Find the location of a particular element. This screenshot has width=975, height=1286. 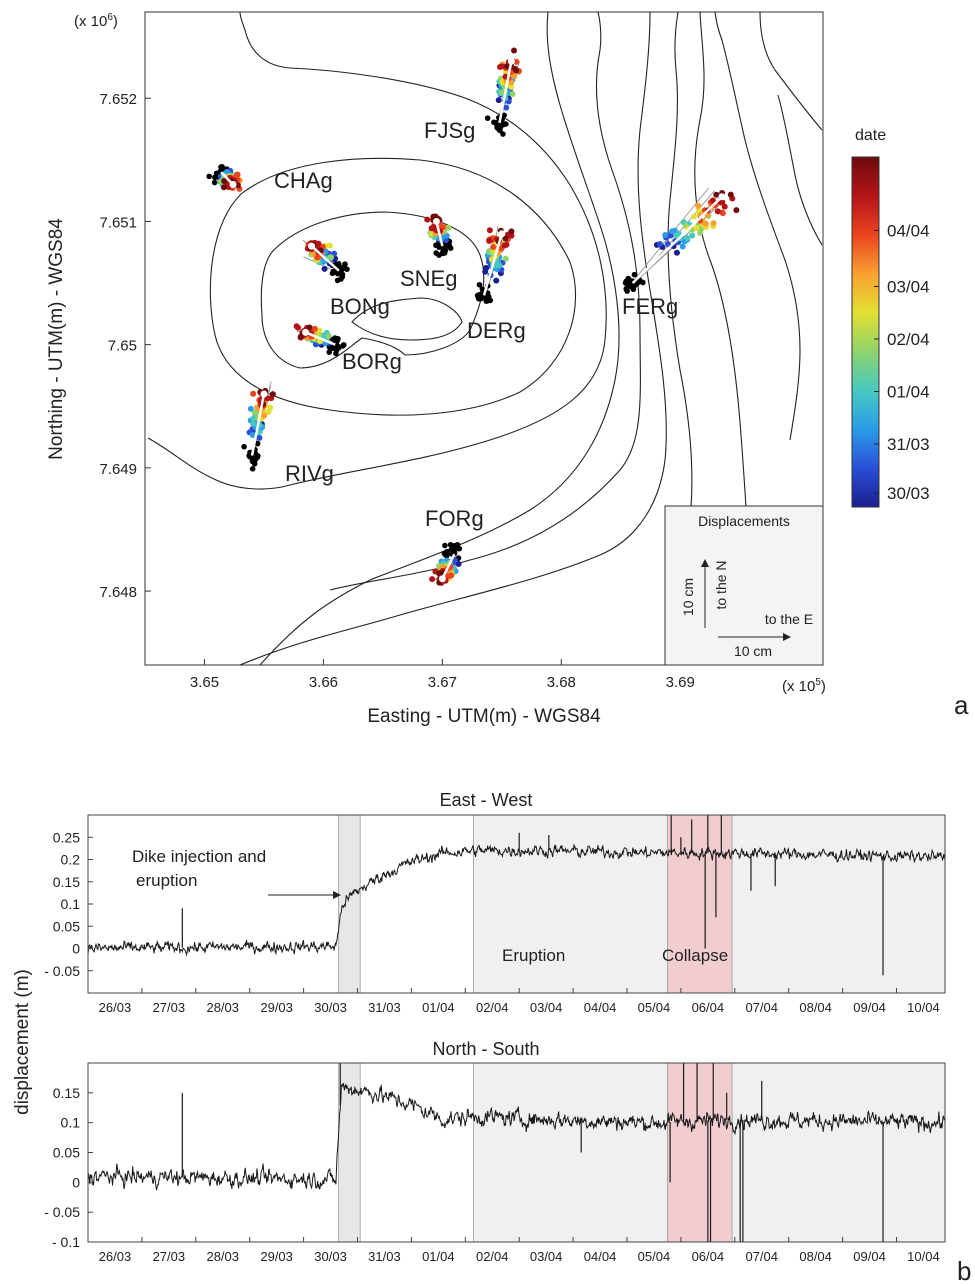

y-tick-label: 7.65 is located at coordinates (122, 346).